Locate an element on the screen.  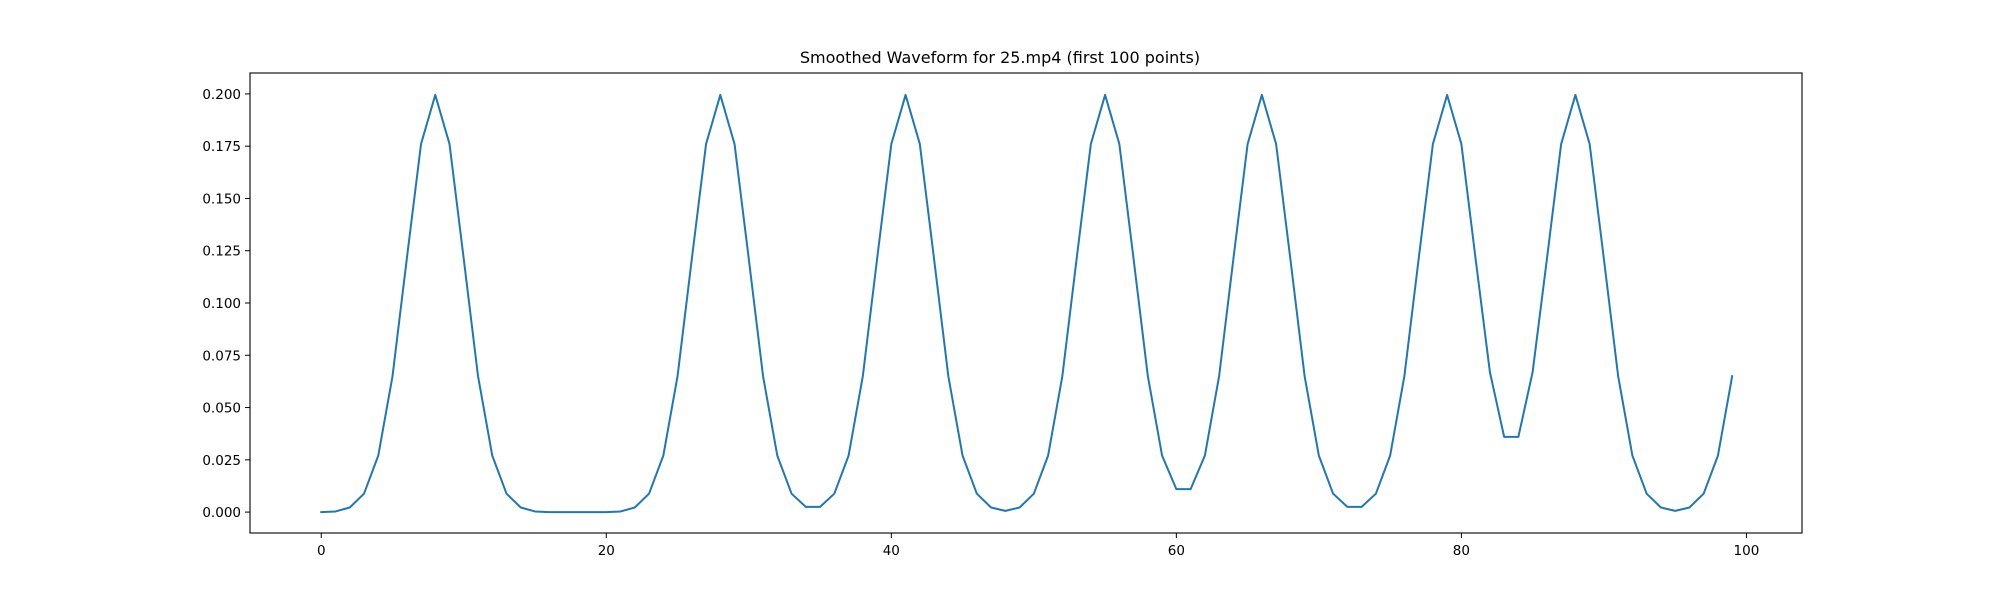
y-tick-label: 0.025 is located at coordinates (221, 461).